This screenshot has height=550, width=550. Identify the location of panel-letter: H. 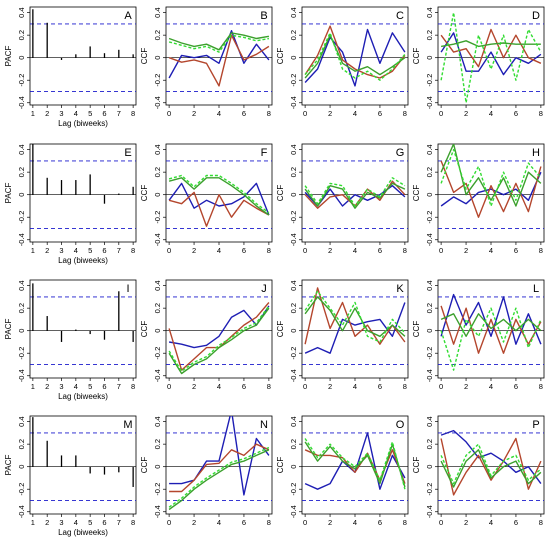
(536, 153).